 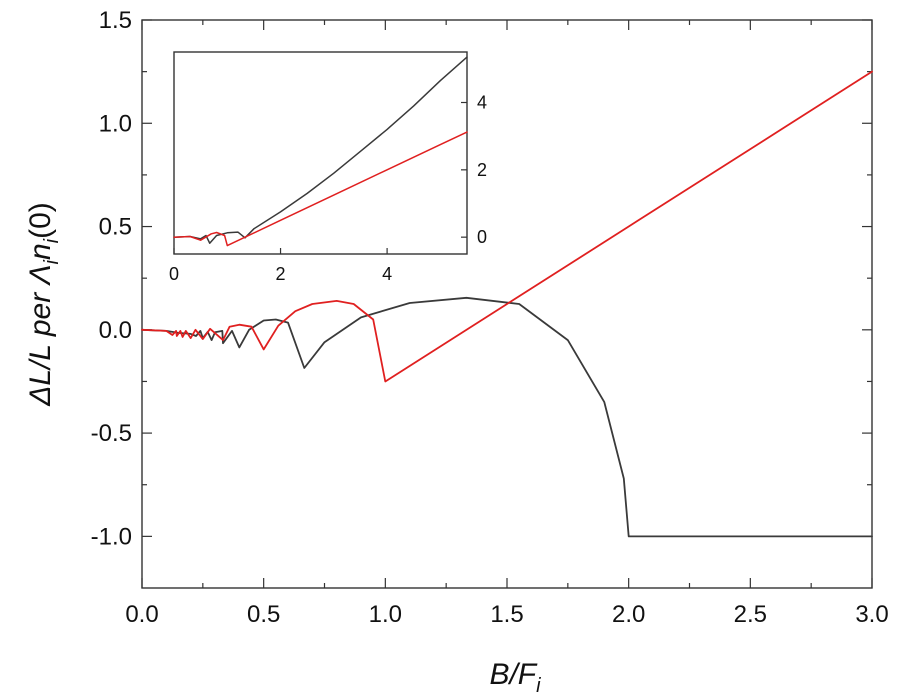 I want to click on y-axis-label-sub2: i, so click(x=52, y=240).